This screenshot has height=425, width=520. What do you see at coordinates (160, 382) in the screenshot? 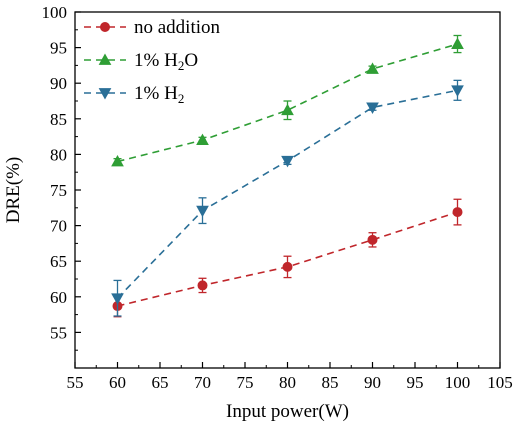
I see `x-tick-label: 65` at bounding box center [160, 382].